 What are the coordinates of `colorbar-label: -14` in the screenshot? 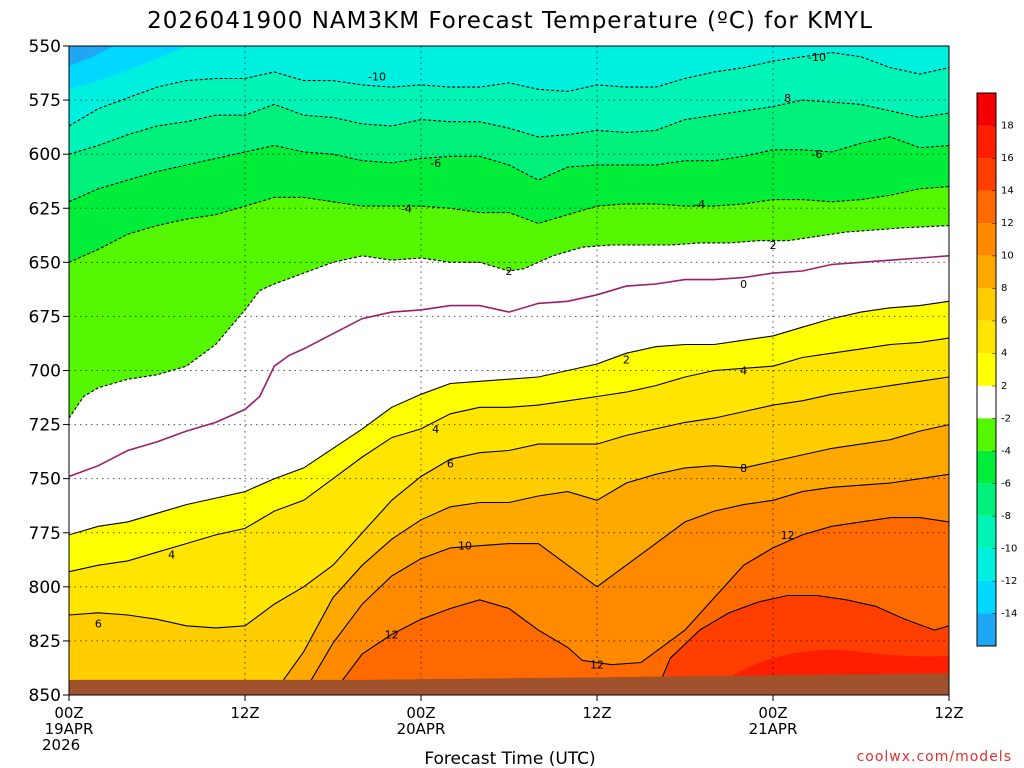 It's located at (1009, 613).